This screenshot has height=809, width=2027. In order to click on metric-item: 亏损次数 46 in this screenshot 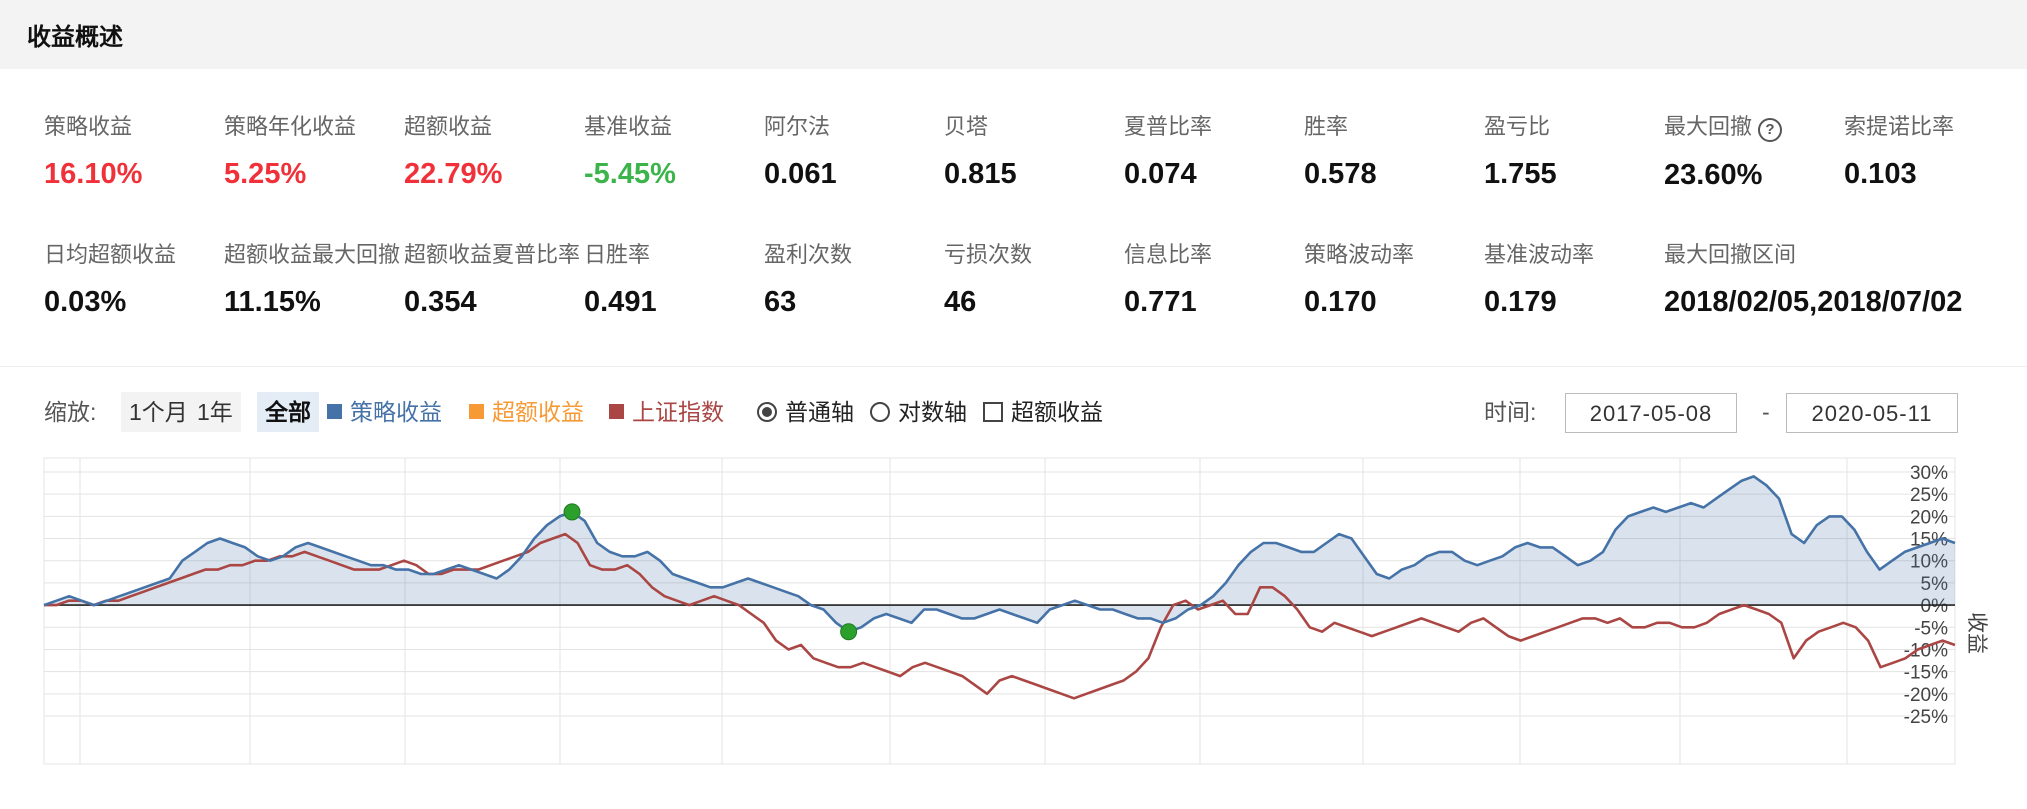, I will do `click(1039, 278)`.